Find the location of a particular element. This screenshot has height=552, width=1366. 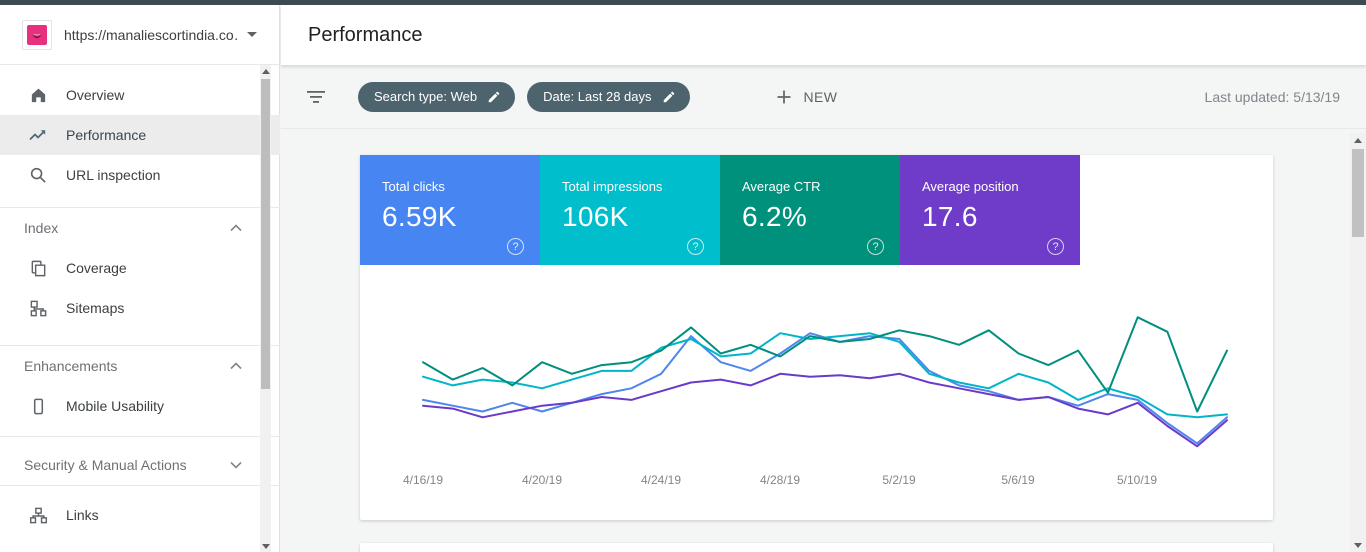

sidebar-section-security: Security & Manual Actions is located at coordinates (140, 465).